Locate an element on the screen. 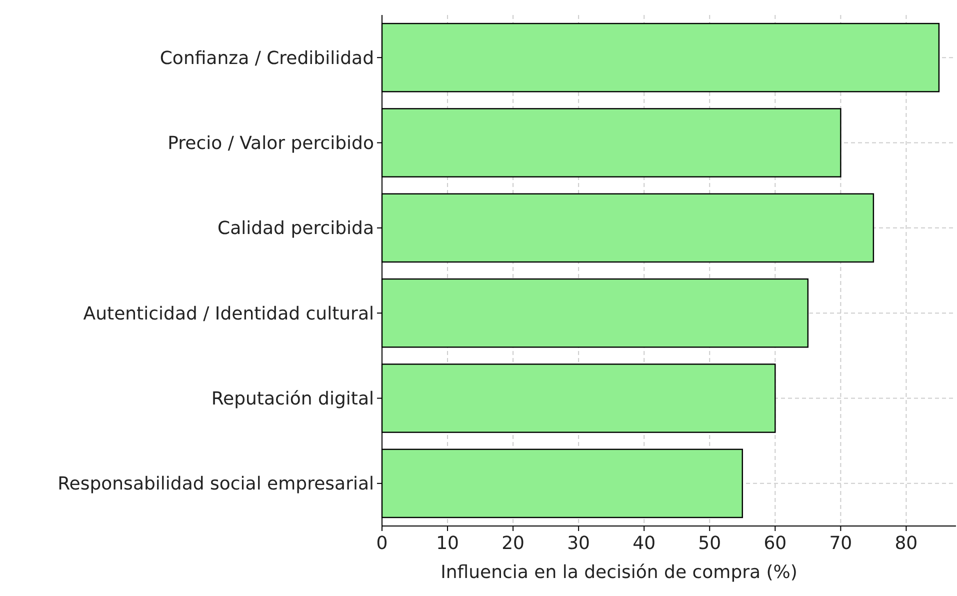 Image resolution: width=957 pixels, height=596 pixels. x-tick-label: 60 is located at coordinates (775, 543).